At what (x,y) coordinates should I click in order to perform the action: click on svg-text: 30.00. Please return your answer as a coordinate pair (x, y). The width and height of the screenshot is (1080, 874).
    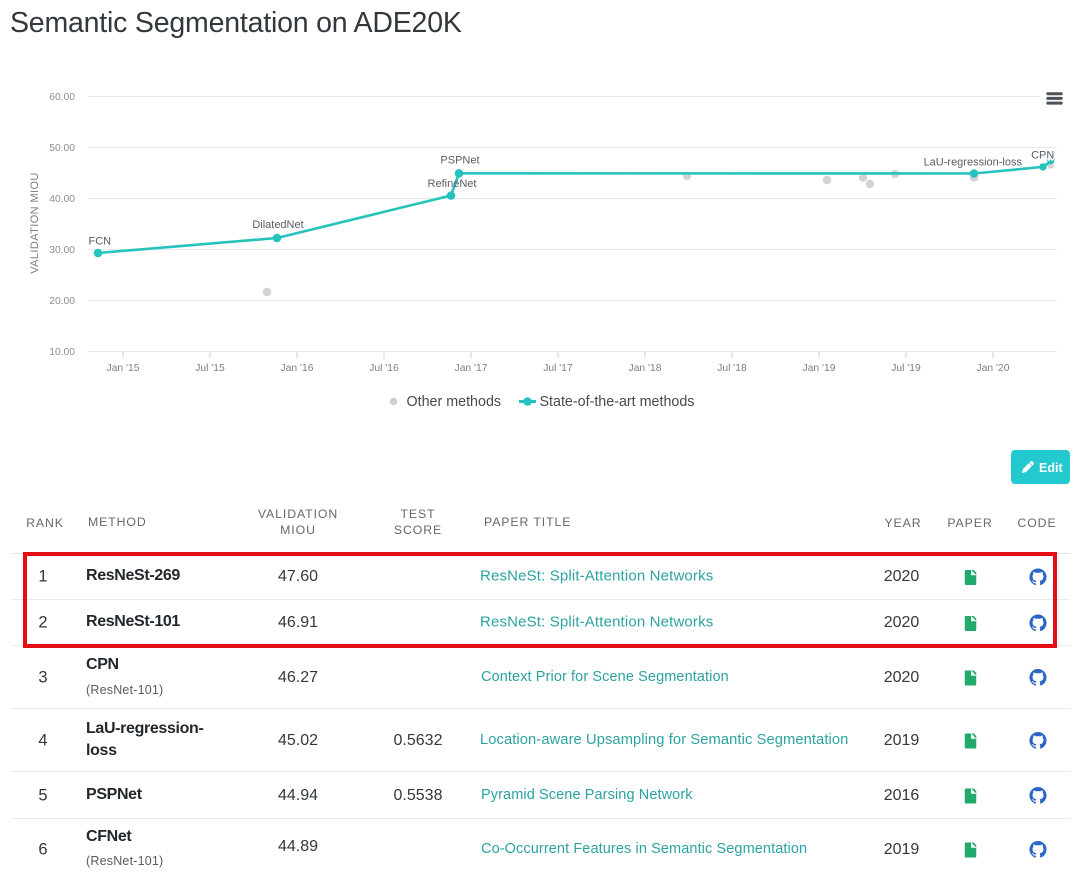
    Looking at the image, I should click on (62, 250).